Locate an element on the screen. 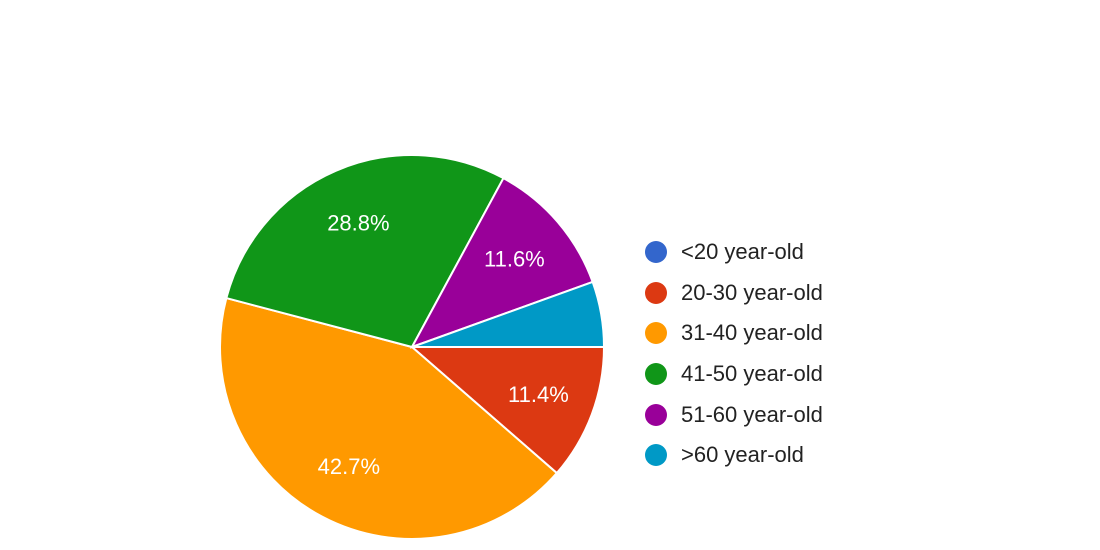 The width and height of the screenshot is (1100, 550). legend-item-20-30-year-old: 20-30 year-old is located at coordinates (734, 293).